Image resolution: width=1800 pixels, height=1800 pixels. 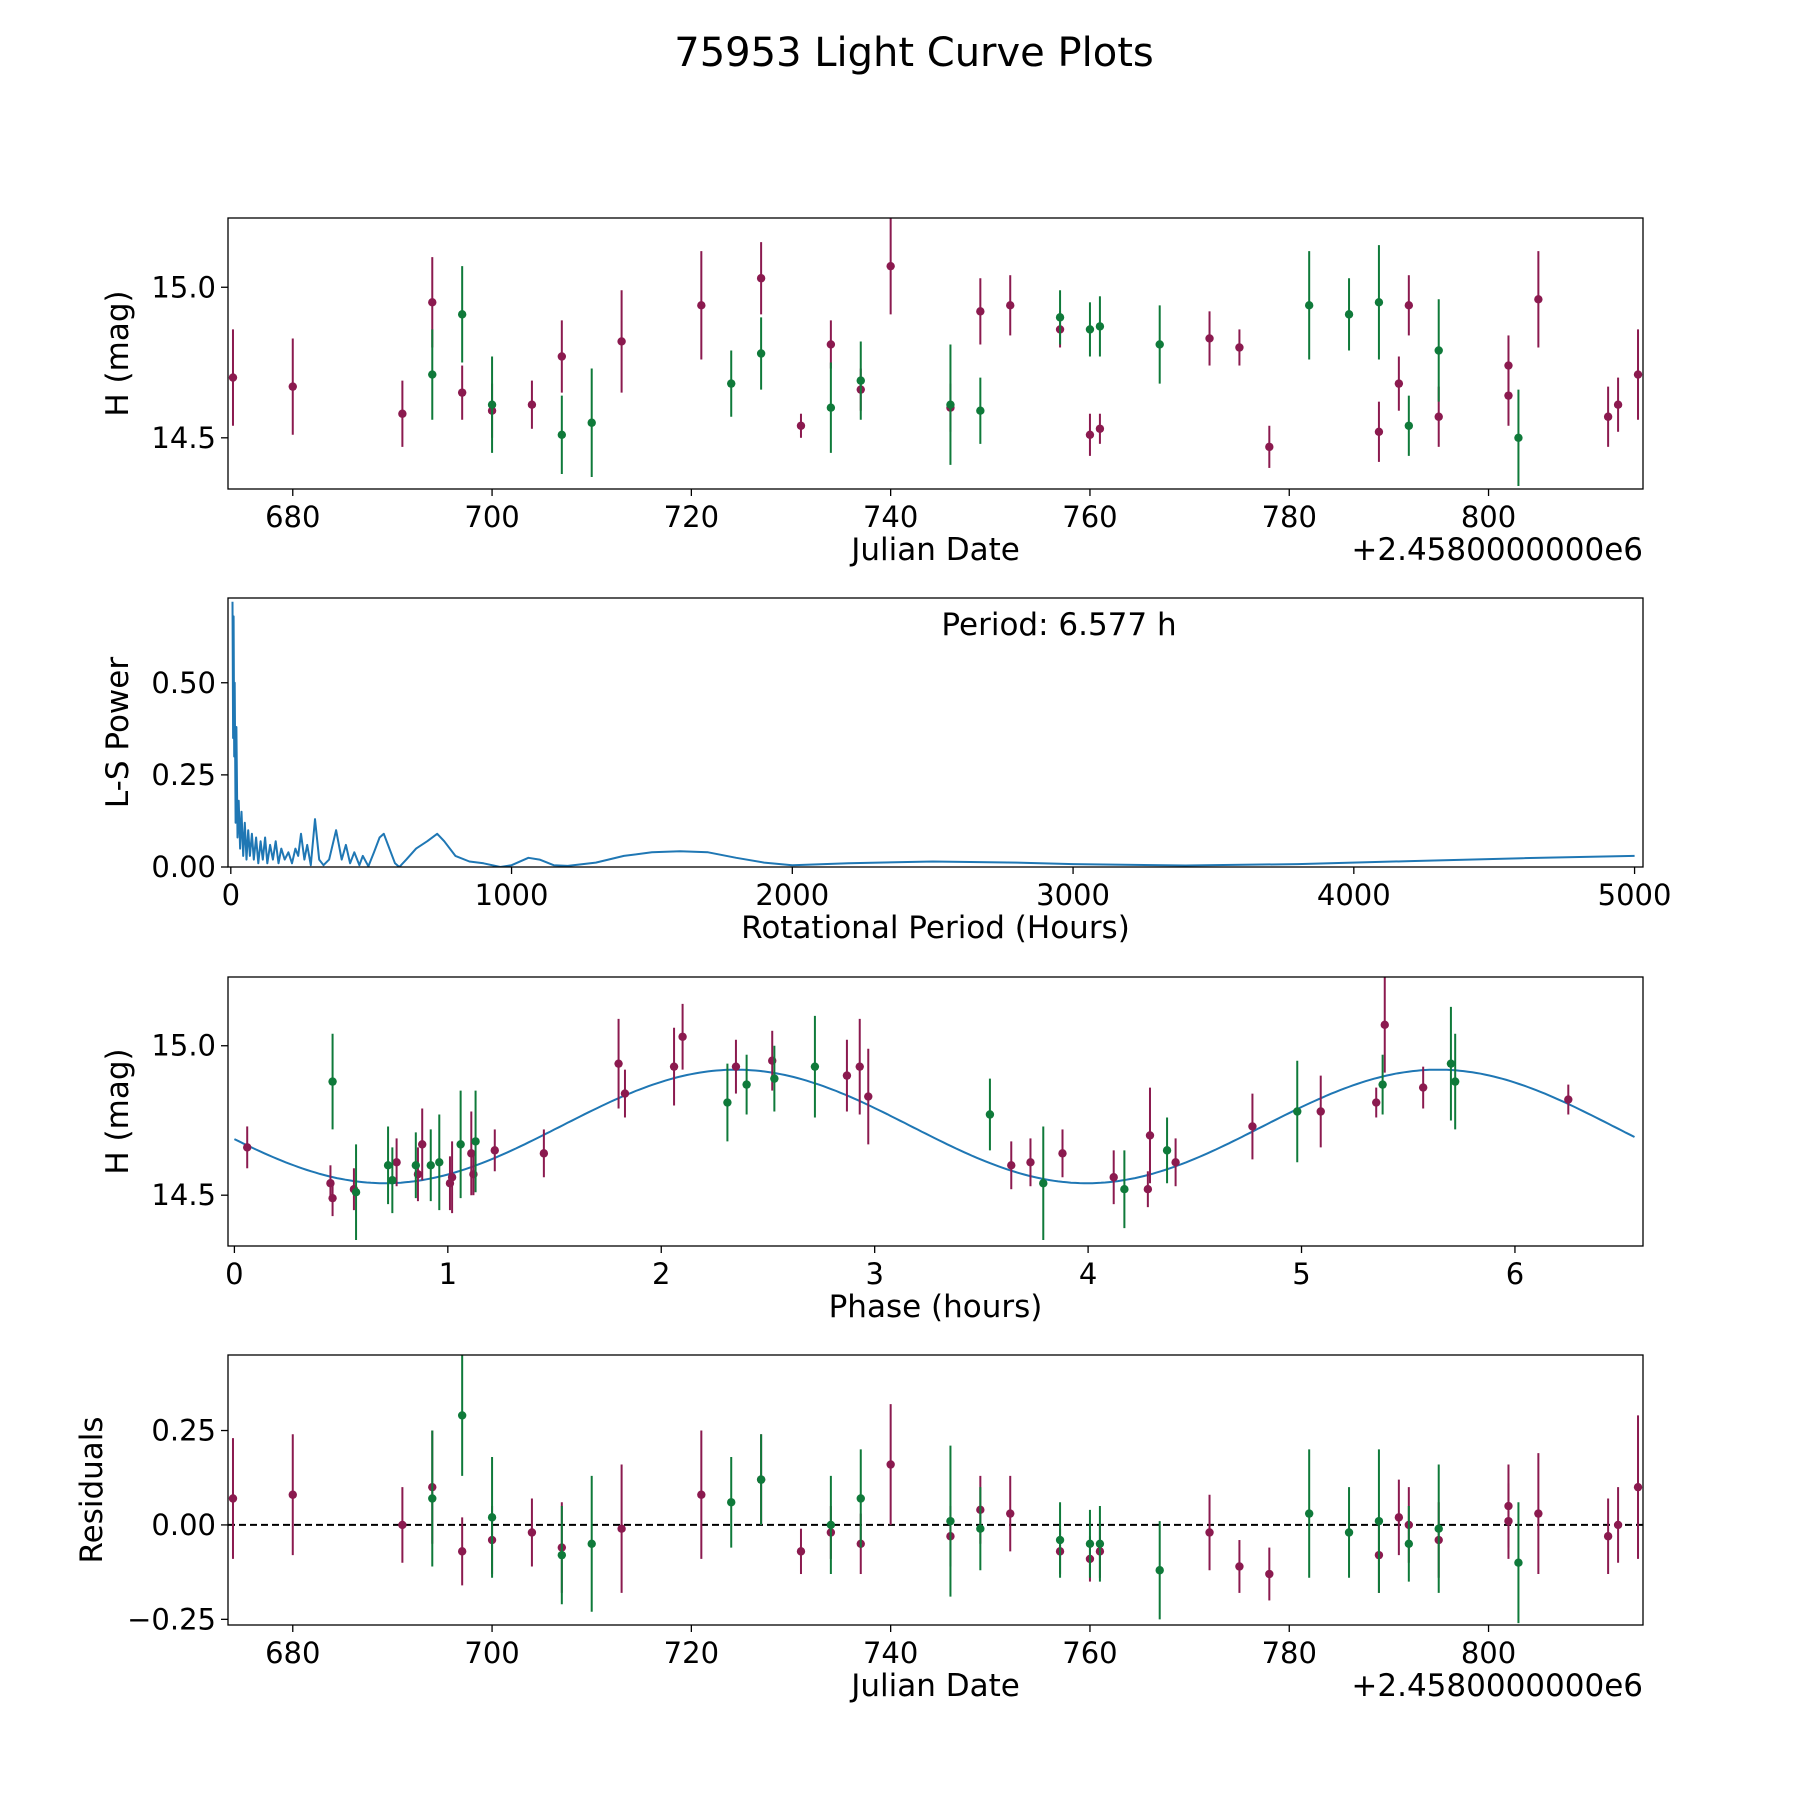 What do you see at coordinates (890, 517) in the screenshot?
I see `x-tick-label: 740` at bounding box center [890, 517].